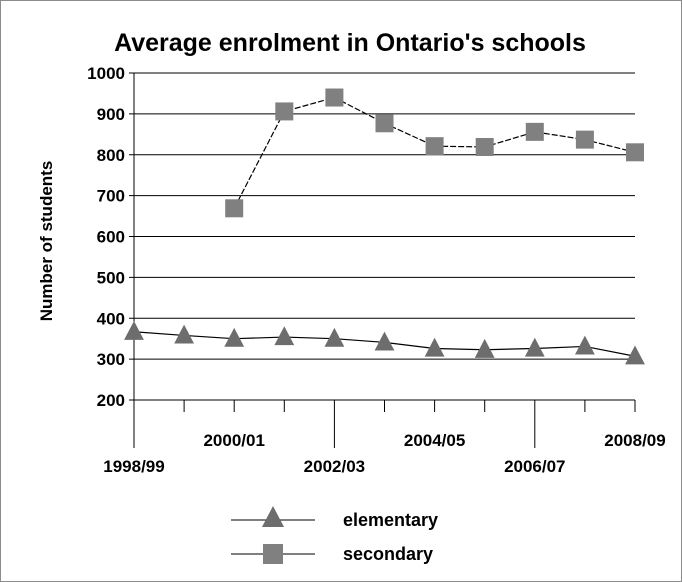 The height and width of the screenshot is (582, 682). Describe the element at coordinates (106, 73) in the screenshot. I see `y-tick-label: 1000` at that location.